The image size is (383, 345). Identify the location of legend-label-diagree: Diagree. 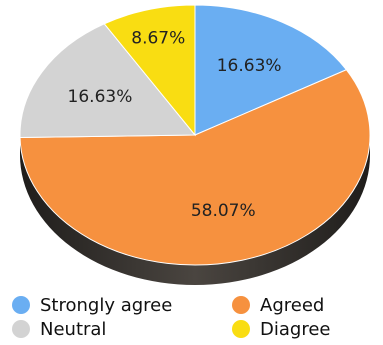
(295, 329).